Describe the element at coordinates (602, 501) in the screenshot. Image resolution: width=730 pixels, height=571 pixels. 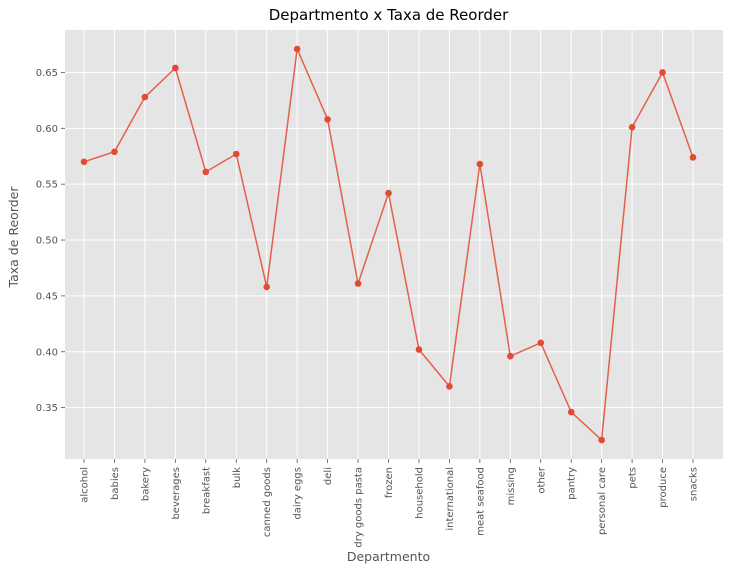
I see `x-tick-label: personal care` at that location.